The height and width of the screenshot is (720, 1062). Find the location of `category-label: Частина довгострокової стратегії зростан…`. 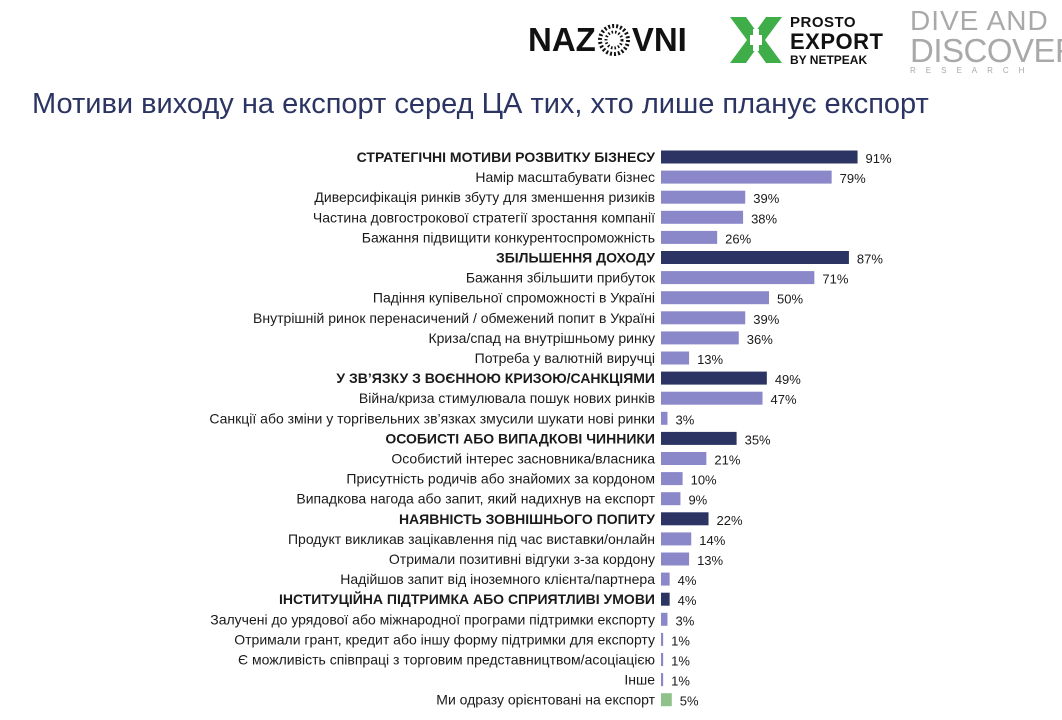

category-label: Частина довгострокової стратегії зростан… is located at coordinates (484, 217).